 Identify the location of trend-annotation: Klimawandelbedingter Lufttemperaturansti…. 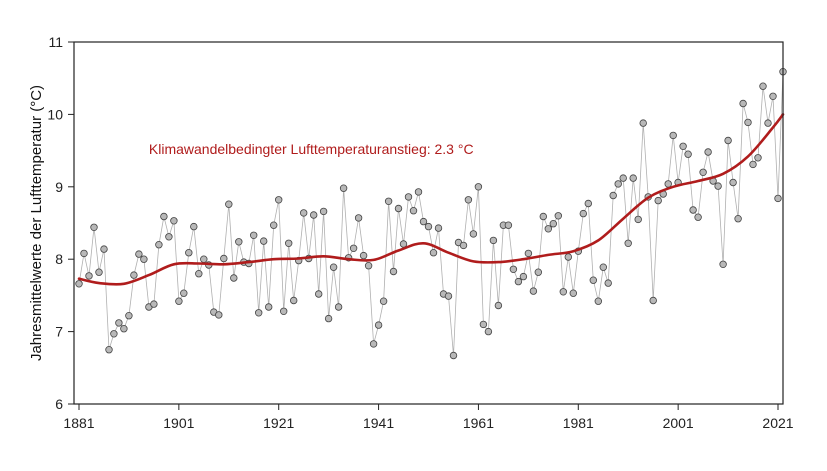
(311, 149).